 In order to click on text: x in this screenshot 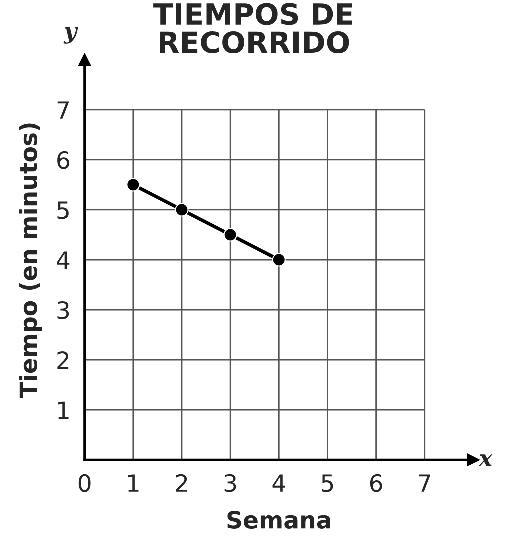, I will do `click(485, 460)`.